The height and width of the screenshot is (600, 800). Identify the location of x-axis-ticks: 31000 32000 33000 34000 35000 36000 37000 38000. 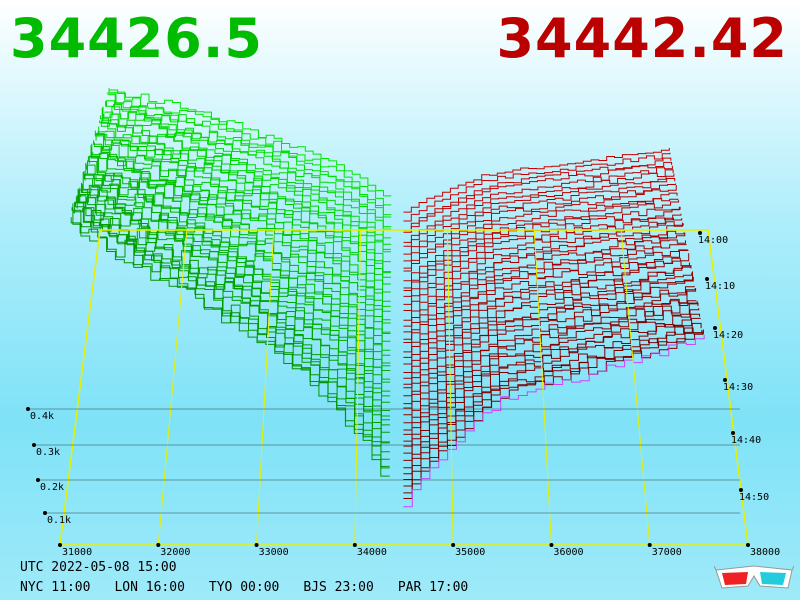
(419, 550).